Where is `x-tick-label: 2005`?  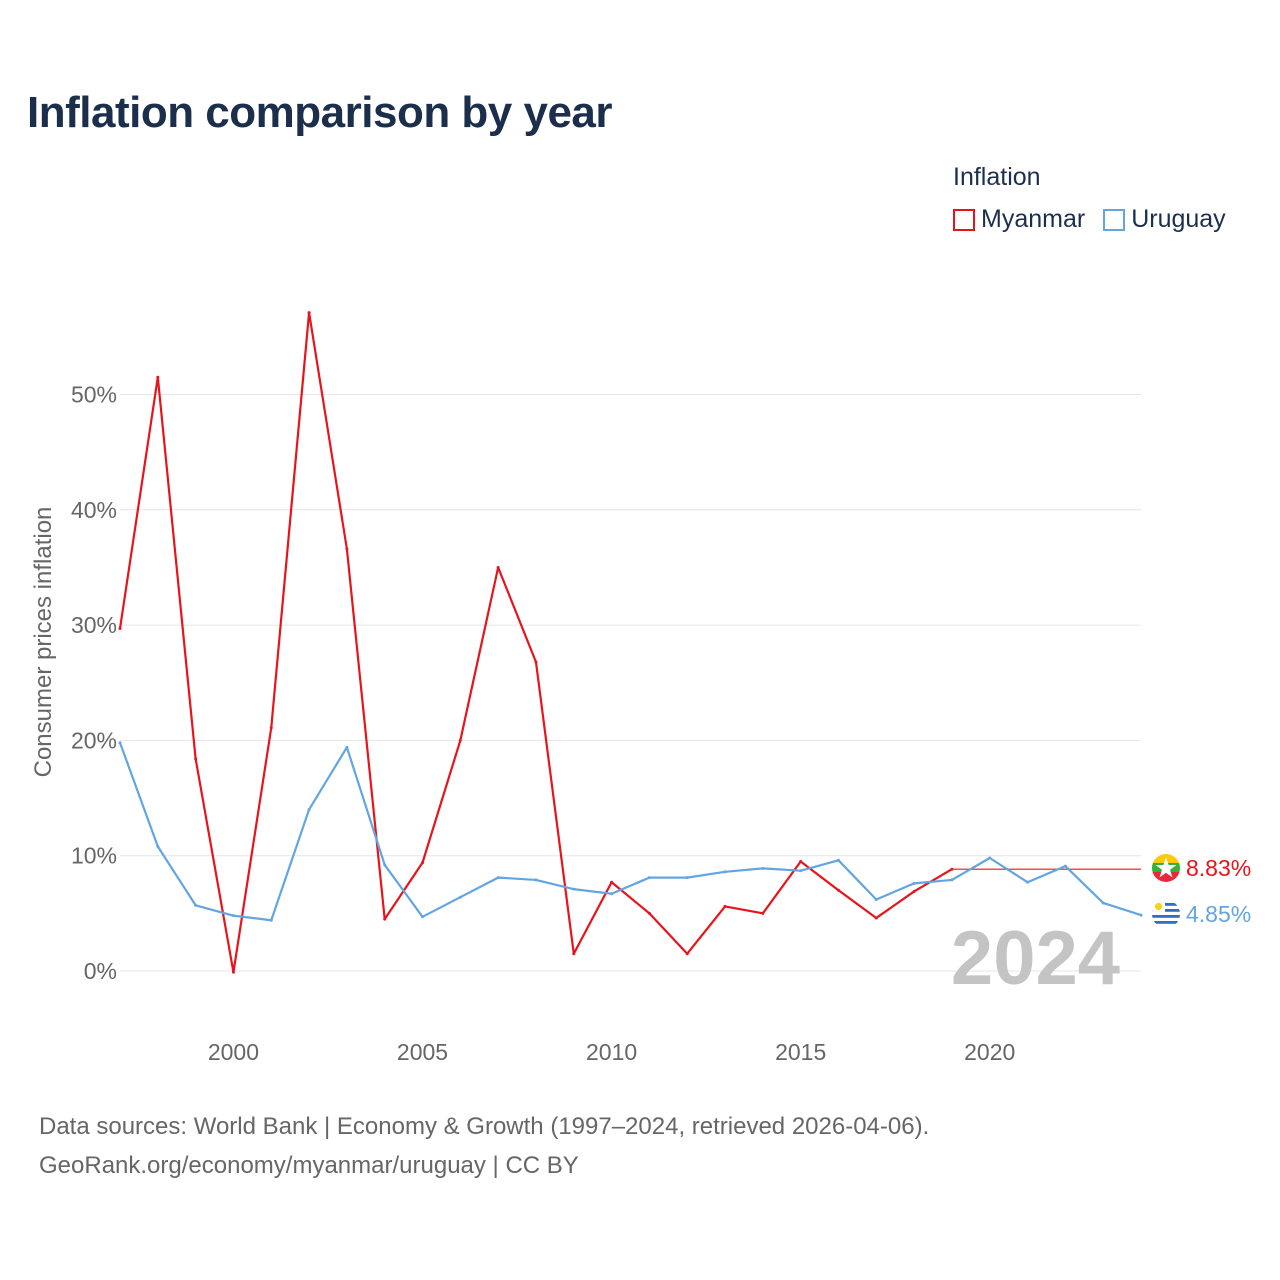 x-tick-label: 2005 is located at coordinates (422, 1052).